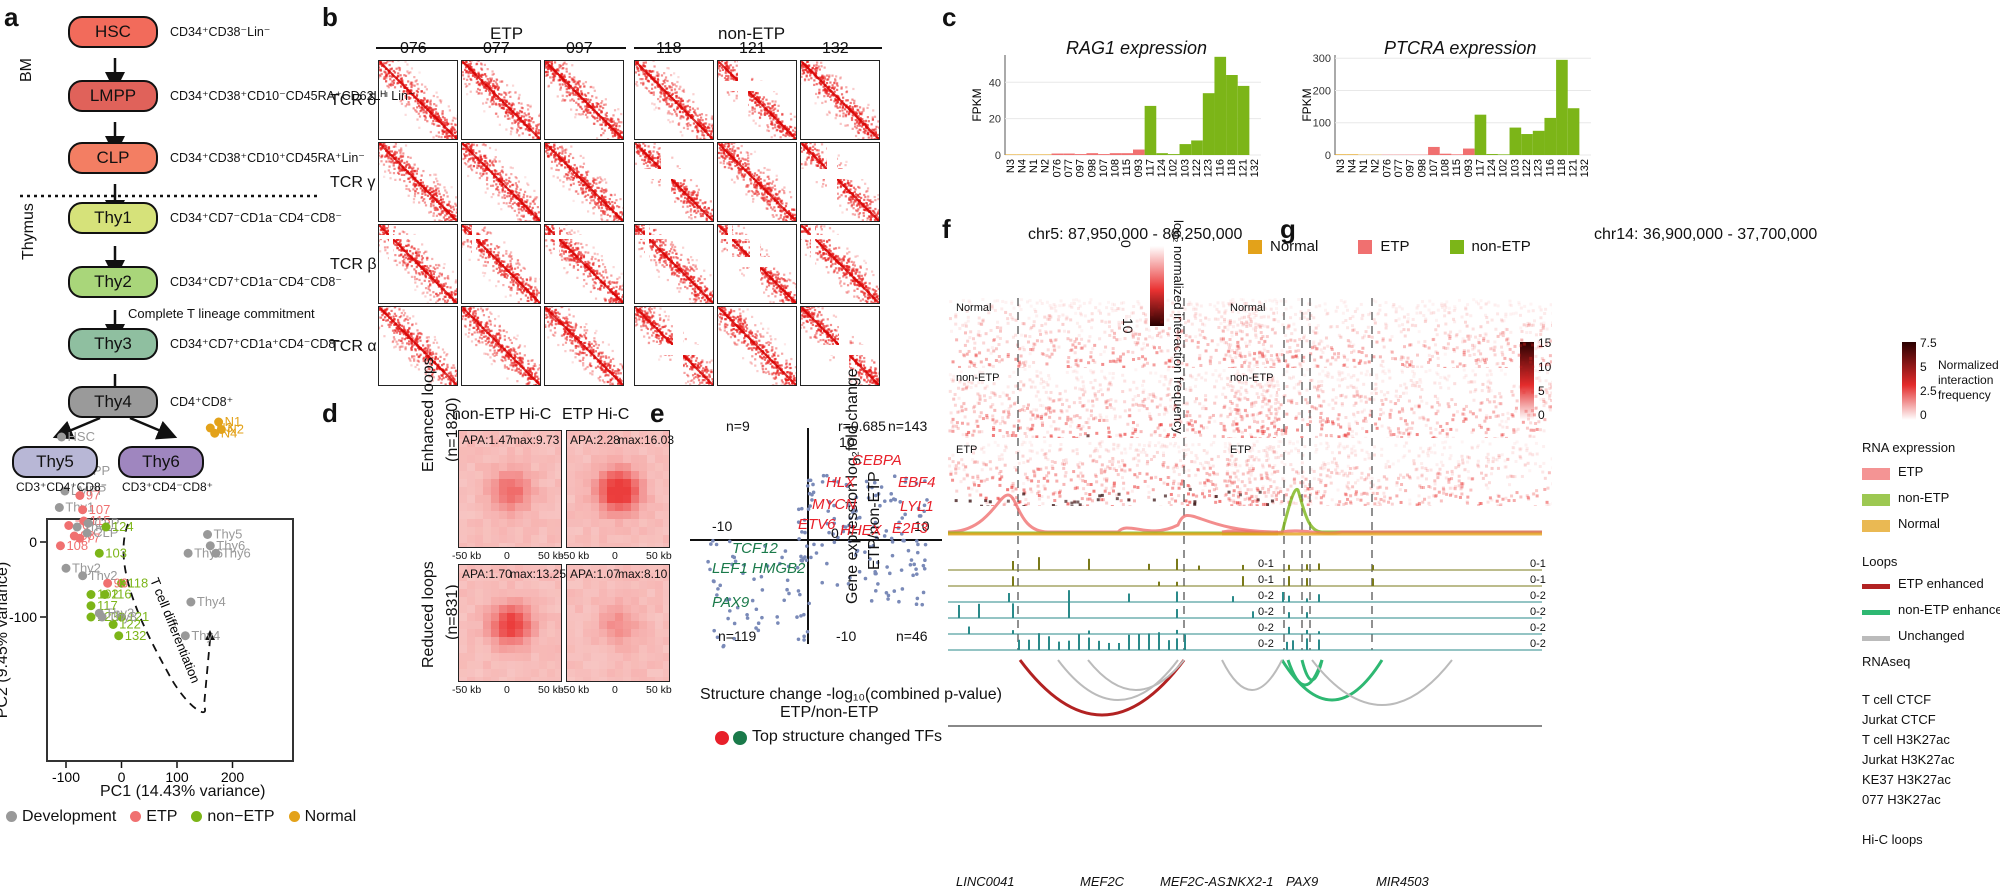 The image size is (2000, 896). Describe the element at coordinates (507, 33) in the screenshot. I see `b-group-etp: ETP` at that location.